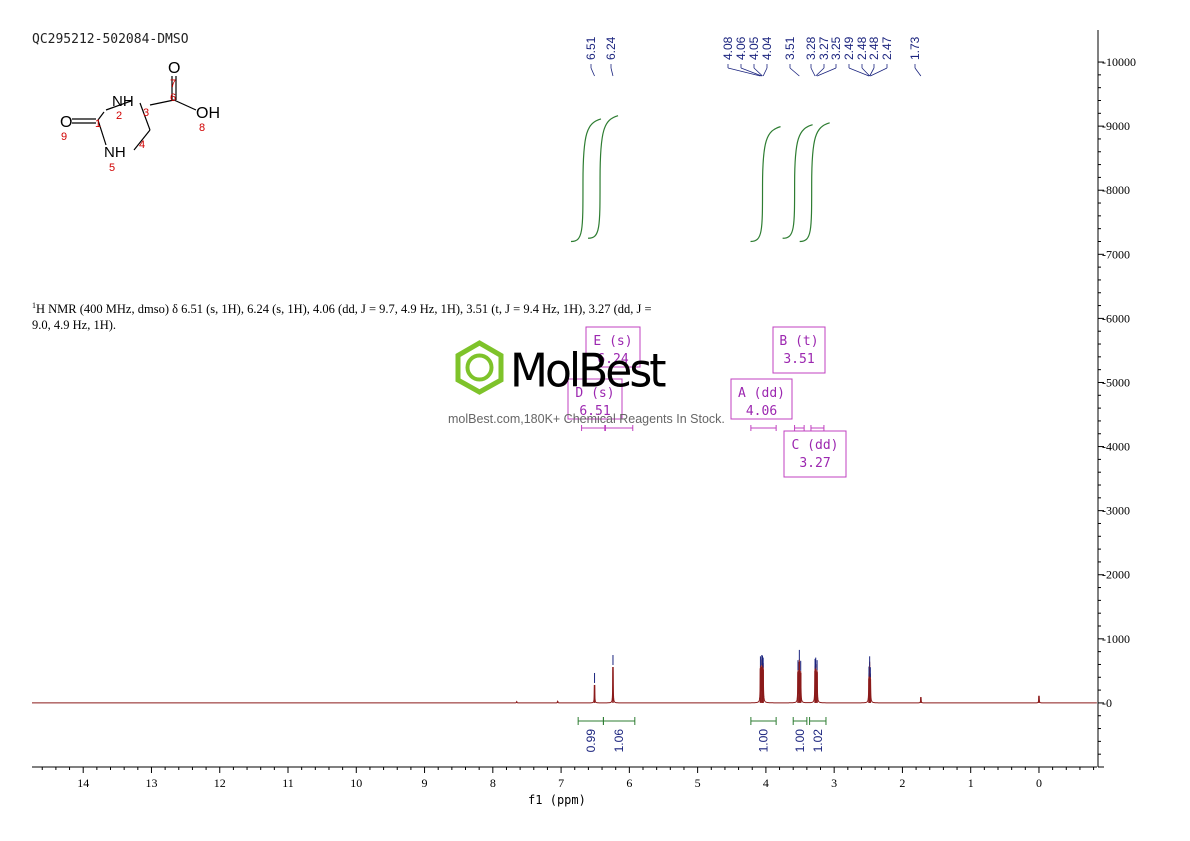 The image size is (1190, 841). I want to click on peak-label: 3.27, so click(824, 48).